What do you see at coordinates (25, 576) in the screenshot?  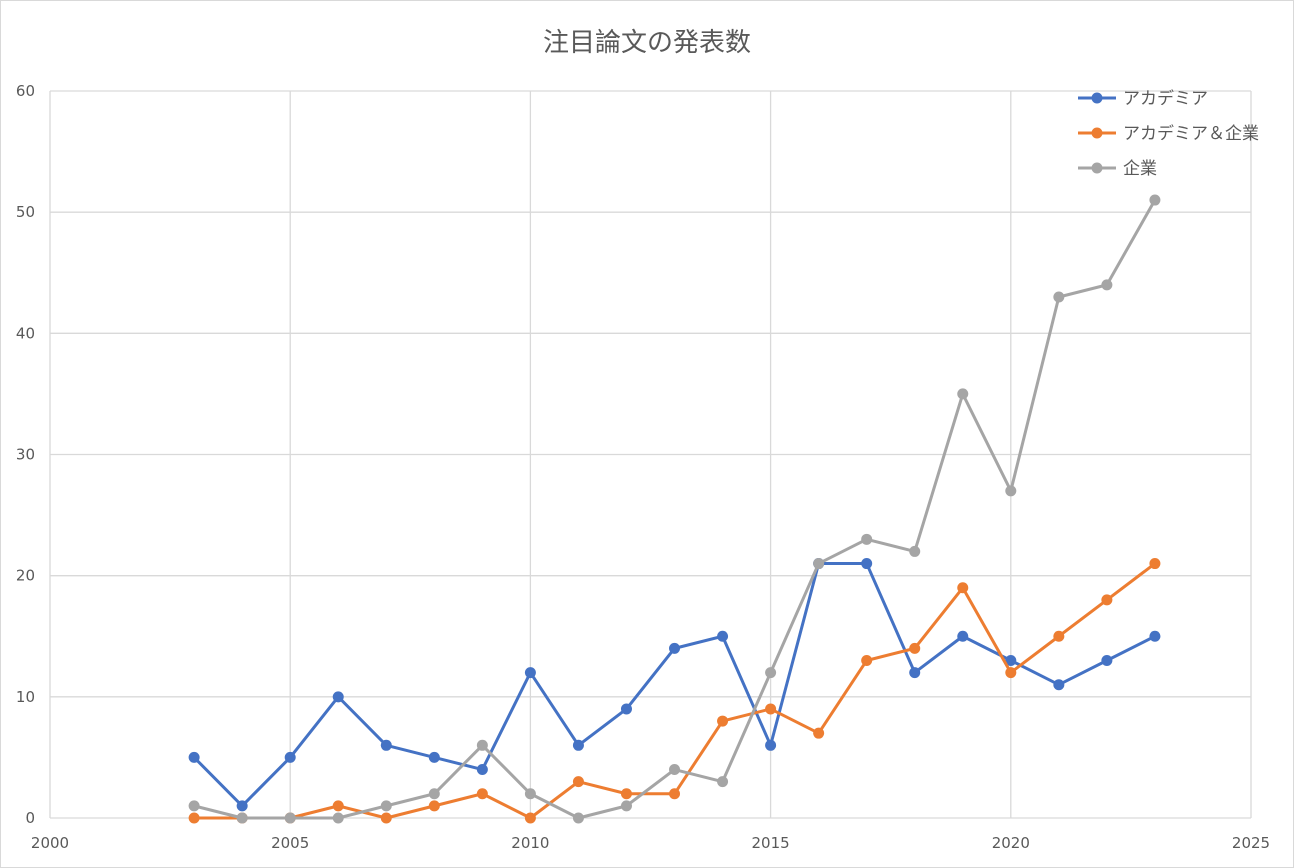 I see `y-tick-label: 20` at bounding box center [25, 576].